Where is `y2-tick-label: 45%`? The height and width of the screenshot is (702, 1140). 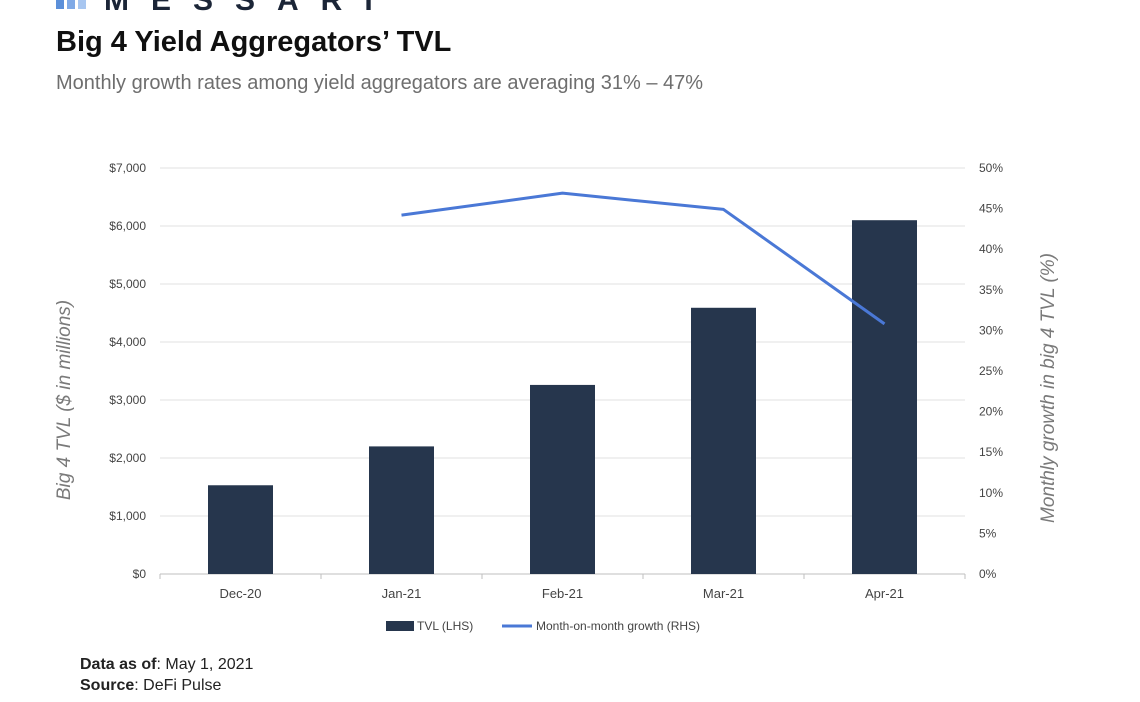 y2-tick-label: 45% is located at coordinates (991, 209).